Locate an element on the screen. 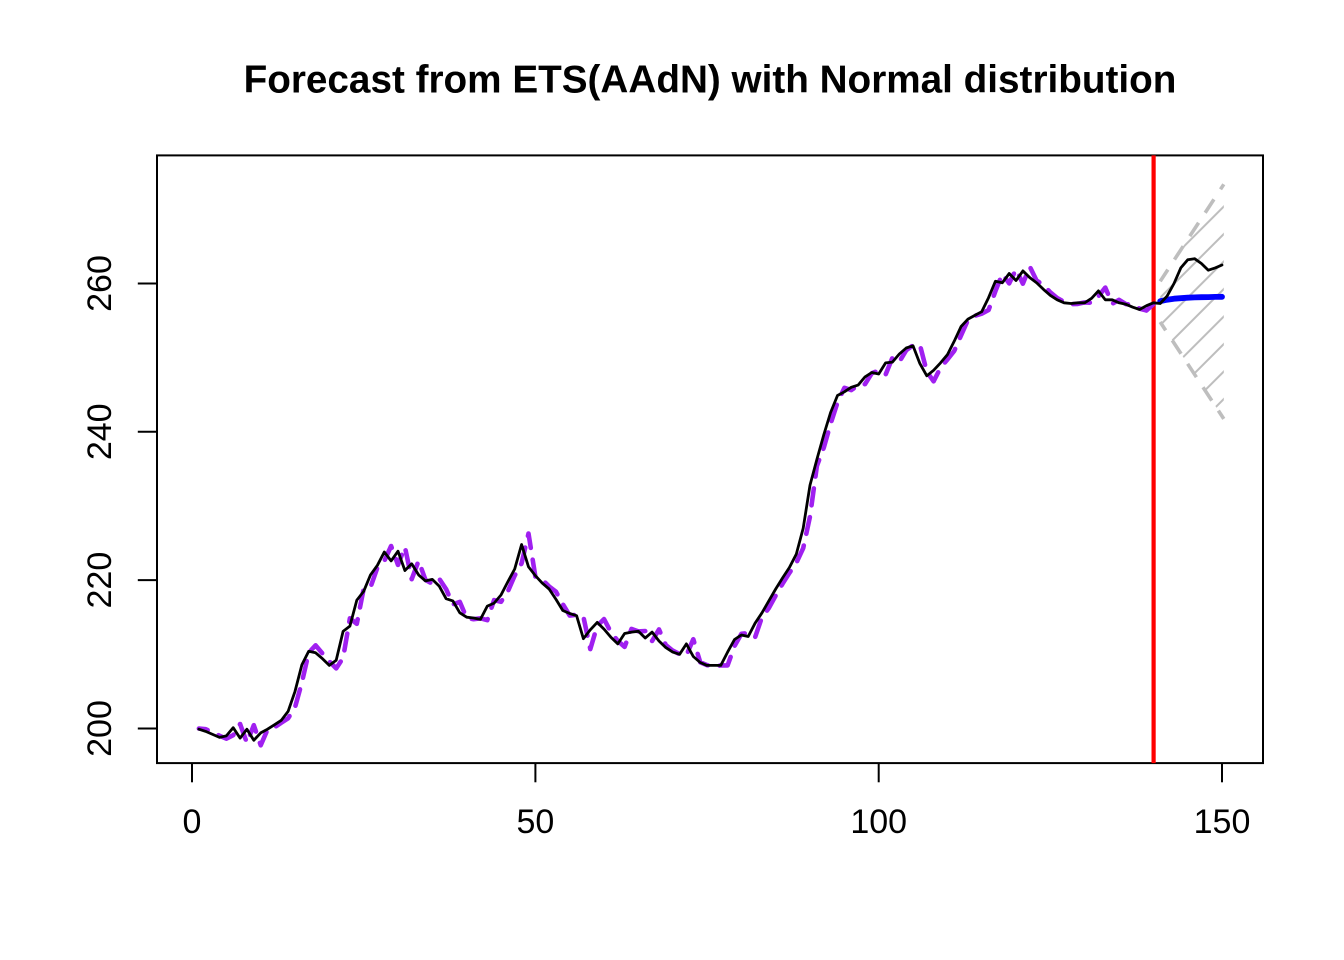 This screenshot has width=1344, height=960. svg-text: 220 is located at coordinates (100, 580).